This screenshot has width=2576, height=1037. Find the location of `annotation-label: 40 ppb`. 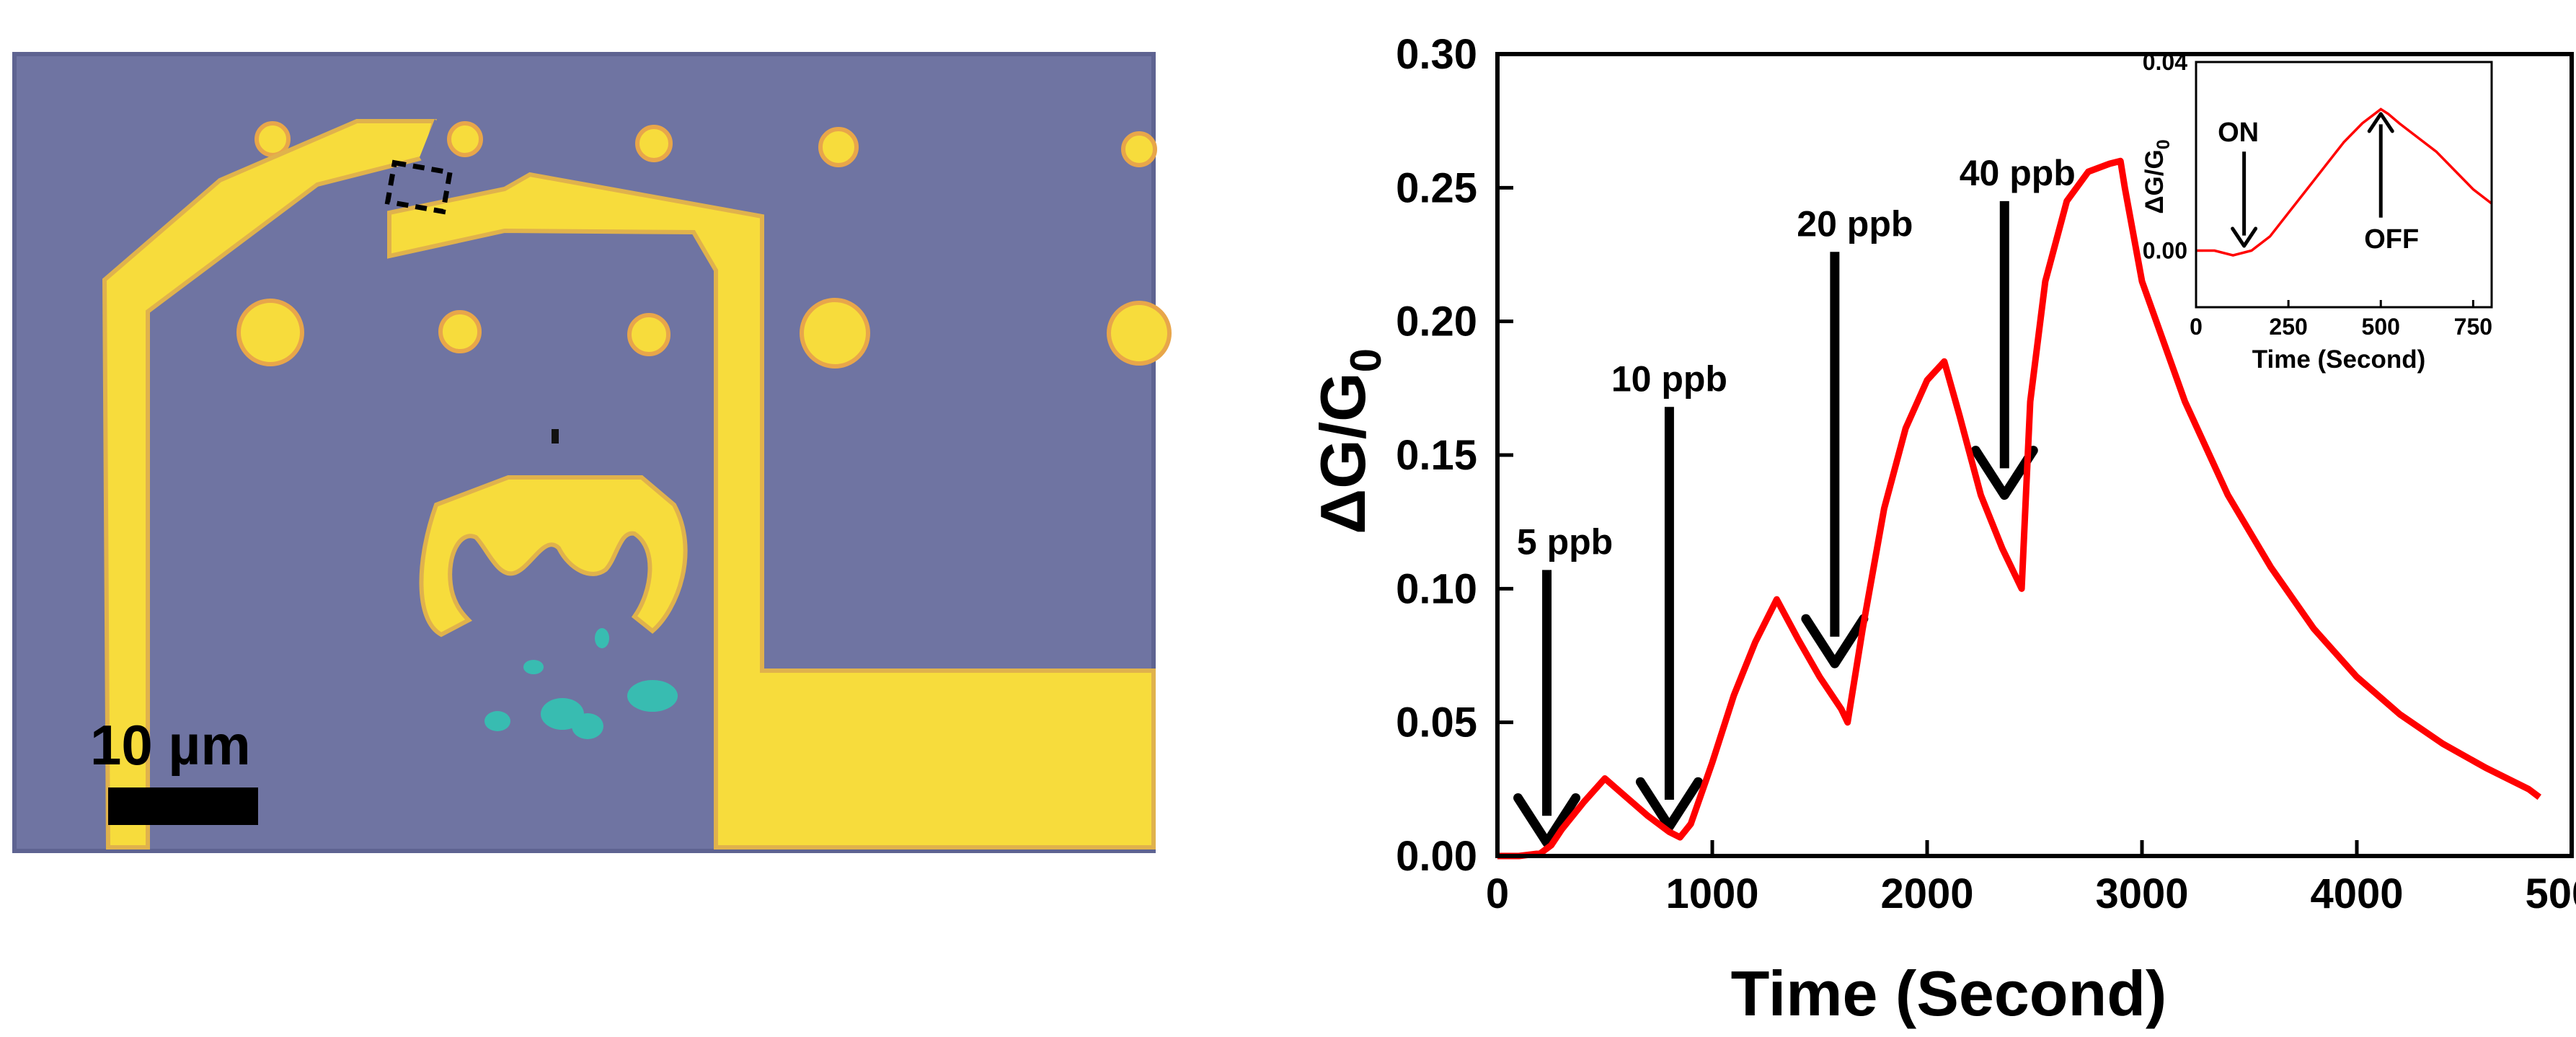

annotation-label: 40 ppb is located at coordinates (2018, 173).